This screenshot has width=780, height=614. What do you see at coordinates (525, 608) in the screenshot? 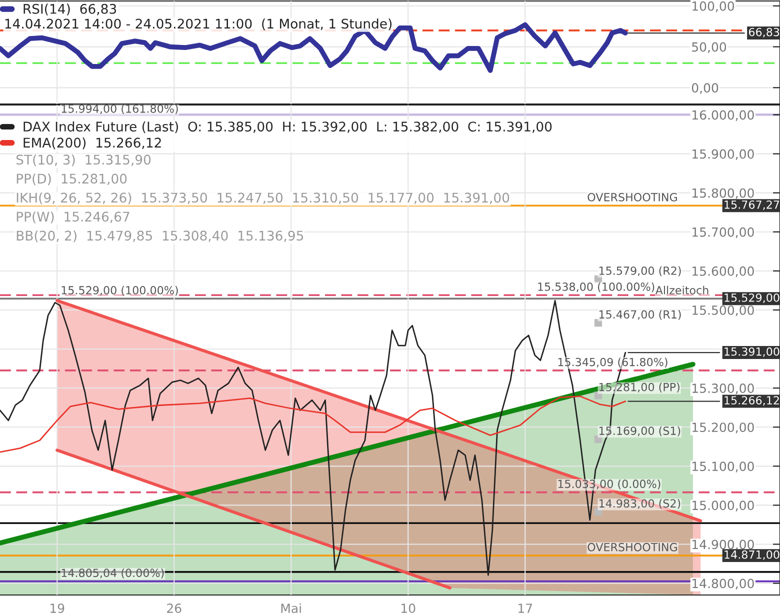
I see `x-tick-label: 17` at bounding box center [525, 608].